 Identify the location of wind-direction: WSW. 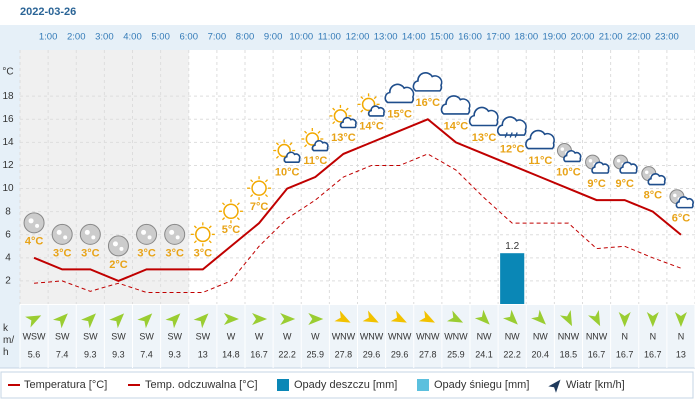
(34, 336).